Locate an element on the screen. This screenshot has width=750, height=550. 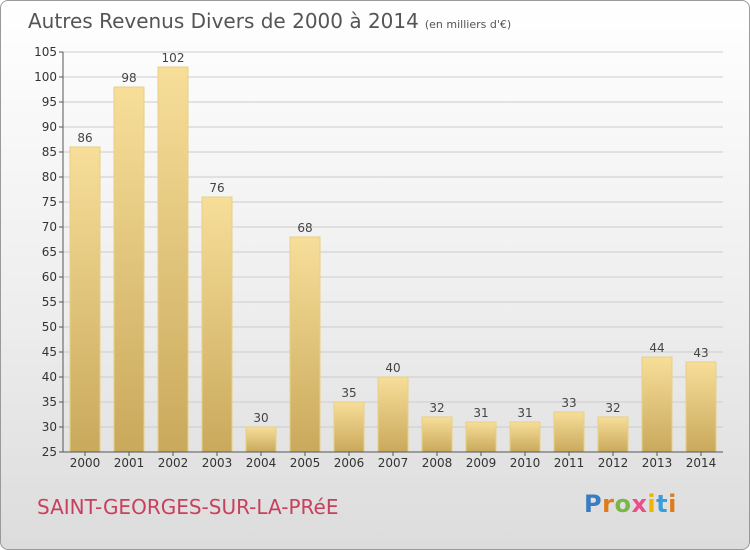
y-tick-label: 50 is located at coordinates (49, 327).